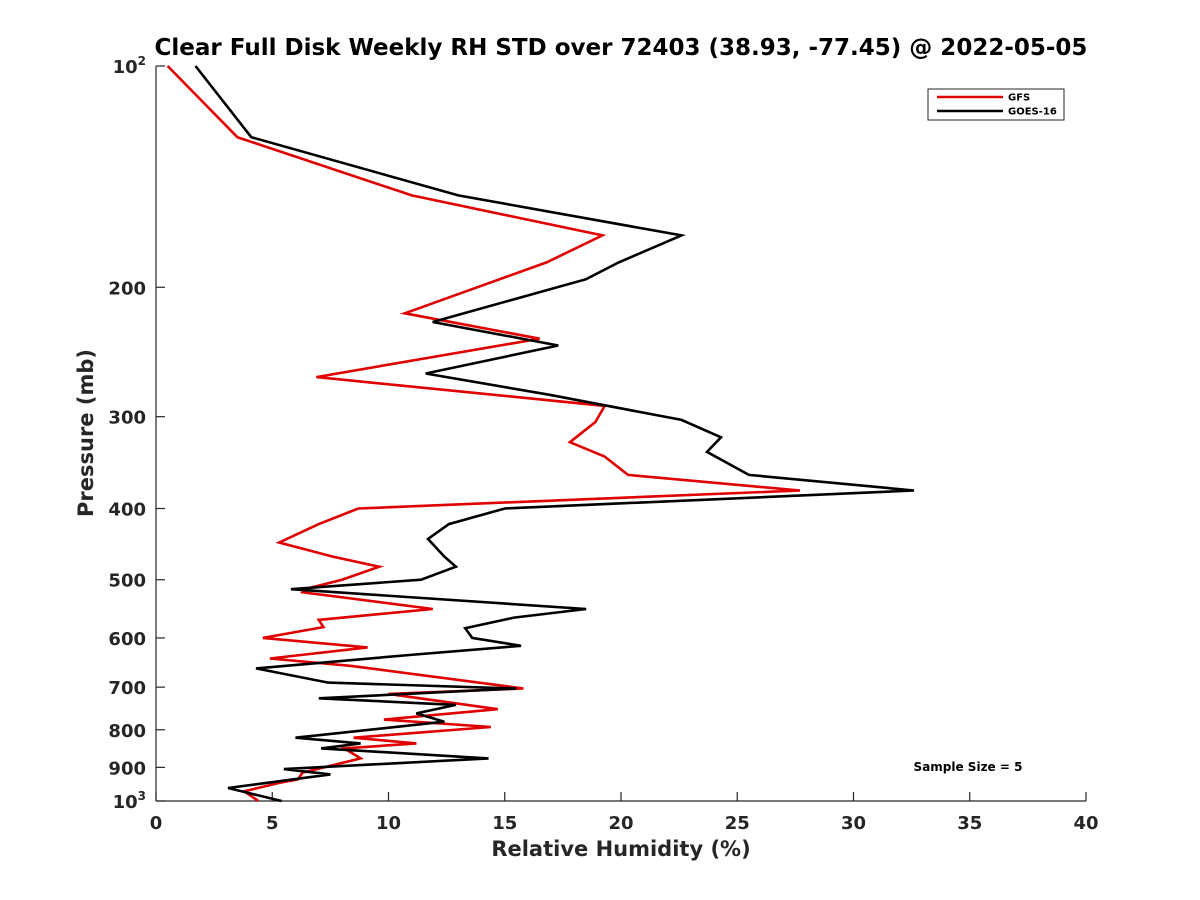  I want to click on x-tick-label: 25, so click(737, 823).